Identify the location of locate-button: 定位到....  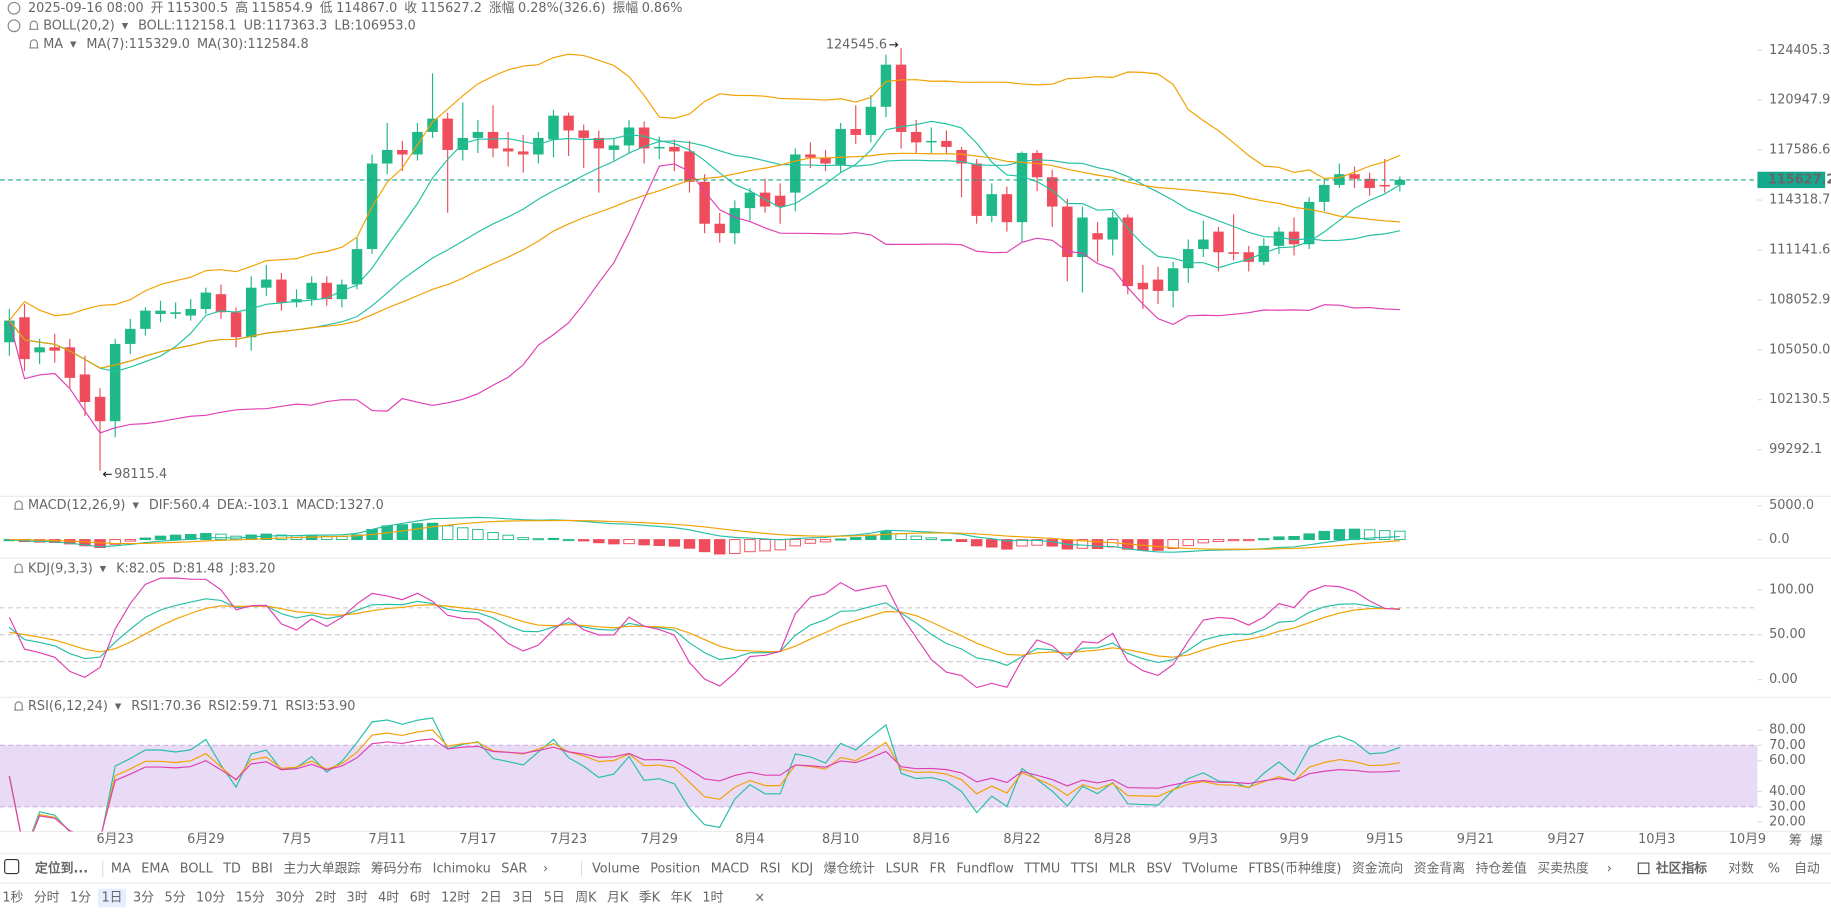
(61, 868).